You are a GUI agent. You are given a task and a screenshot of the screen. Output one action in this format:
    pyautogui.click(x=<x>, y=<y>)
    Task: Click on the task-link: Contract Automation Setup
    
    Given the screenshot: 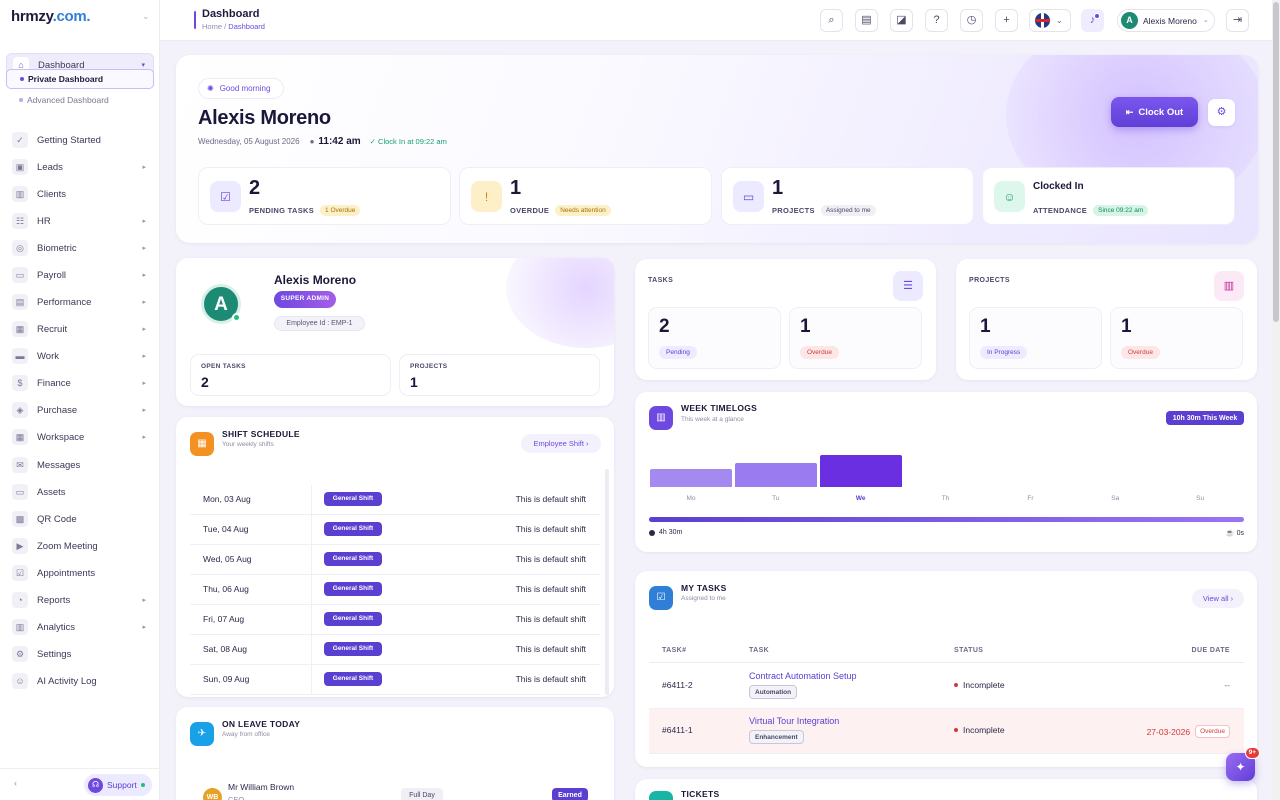 What is the action you would take?
    pyautogui.click(x=803, y=676)
    